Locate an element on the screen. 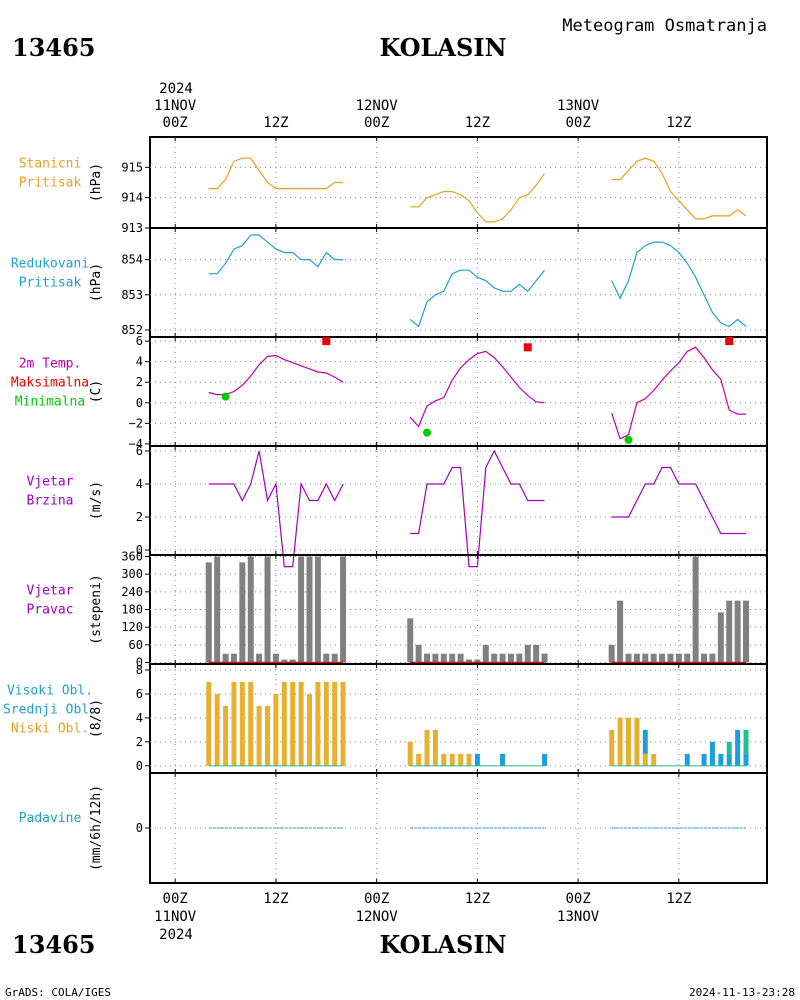 The height and width of the screenshot is (1000, 800). station-name-top: KOLASIN is located at coordinates (442, 47).